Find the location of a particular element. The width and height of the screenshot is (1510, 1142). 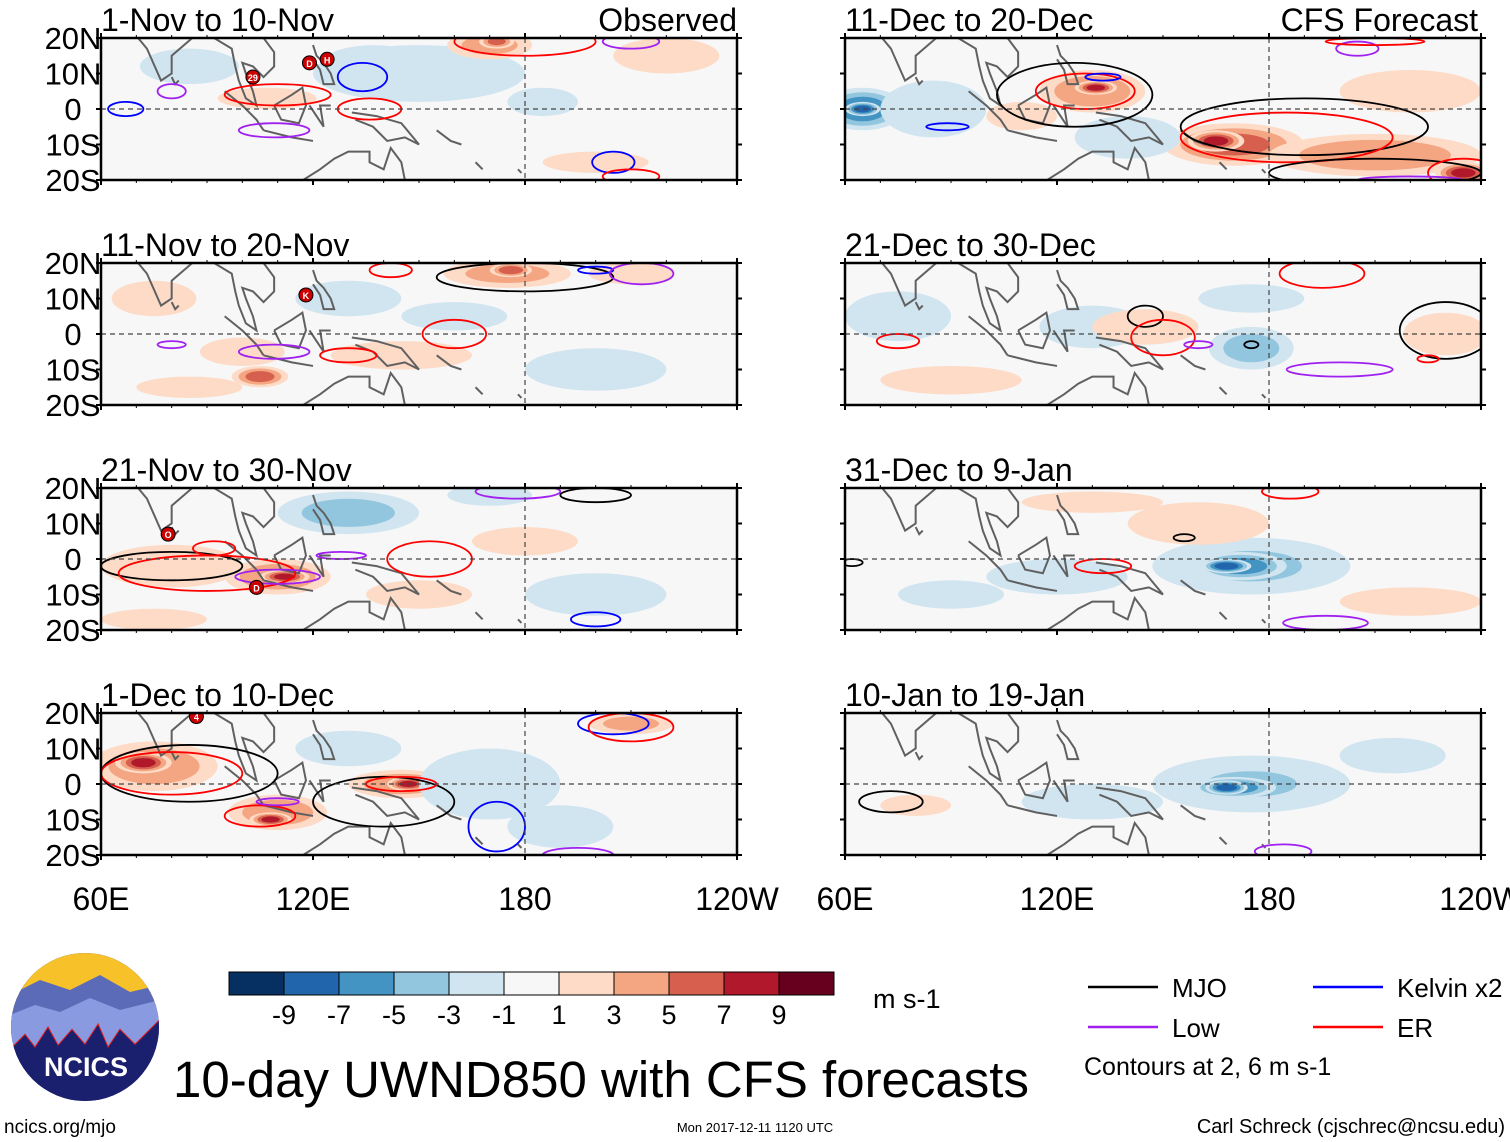

tropical-cyclone-marker: O is located at coordinates (168, 534).